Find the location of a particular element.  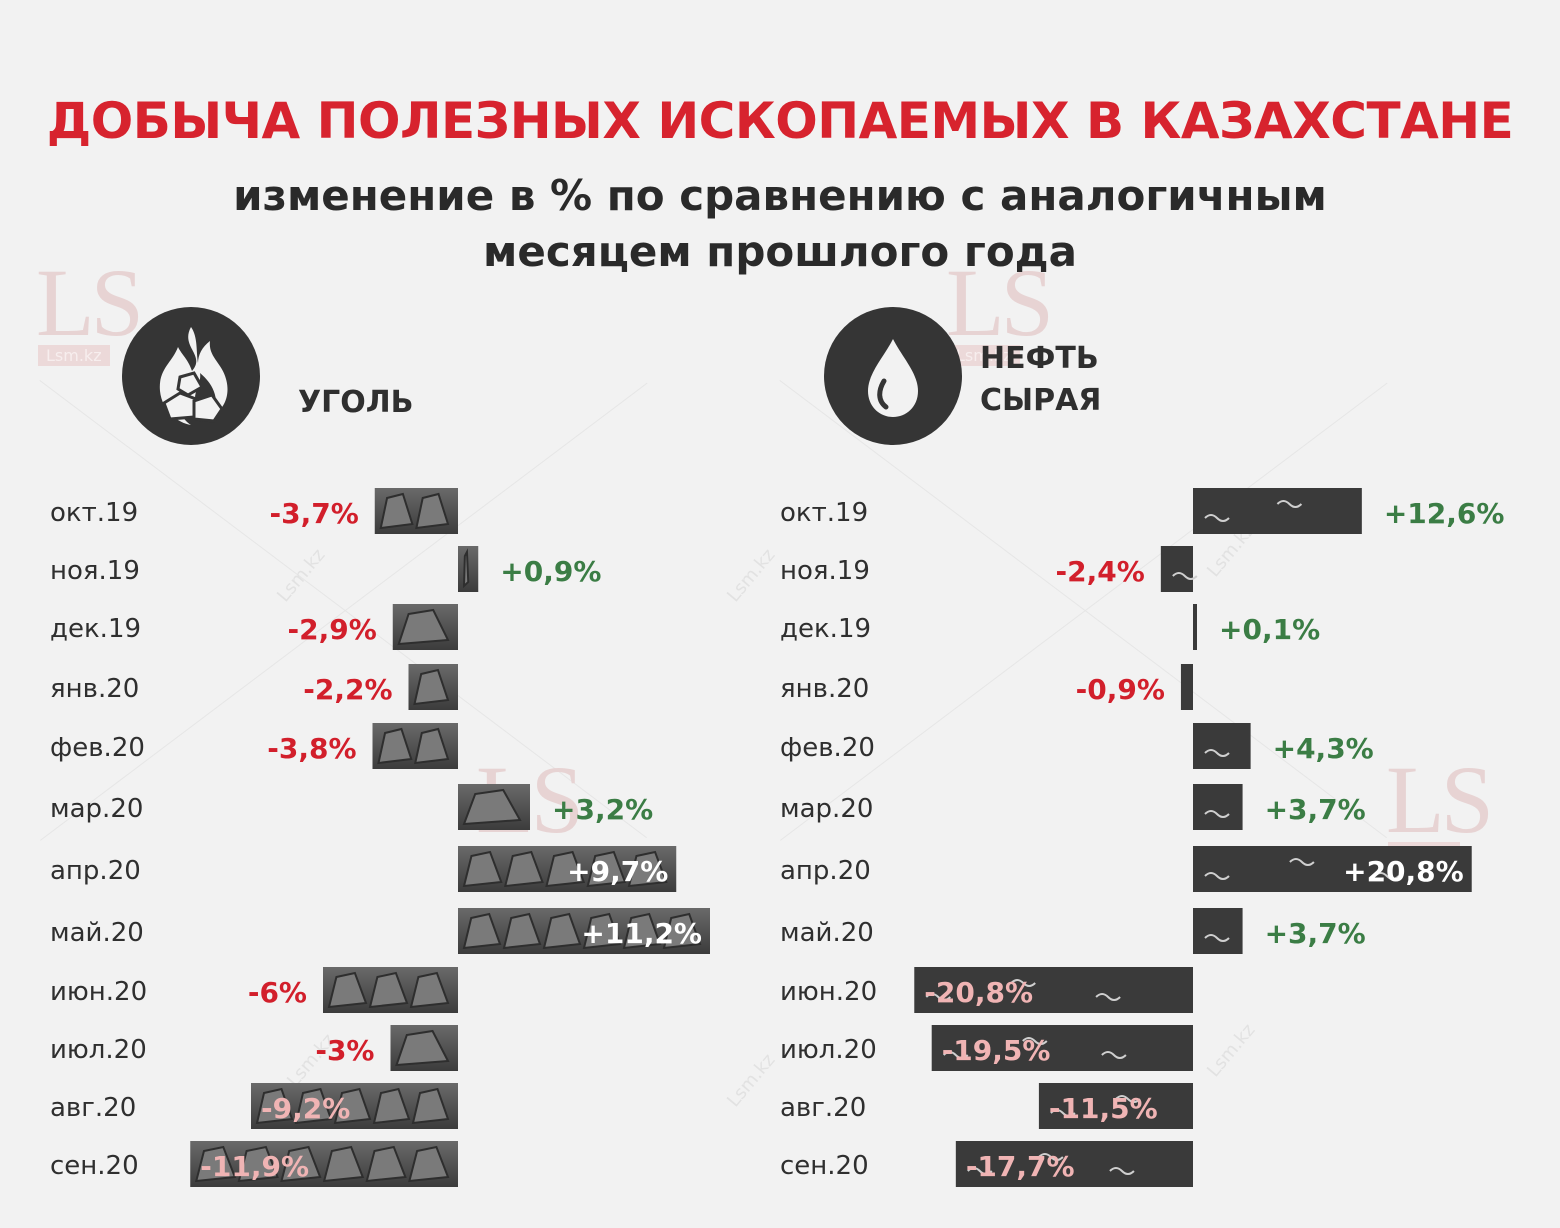

coal-value-label: +11,2% is located at coordinates (641, 933).